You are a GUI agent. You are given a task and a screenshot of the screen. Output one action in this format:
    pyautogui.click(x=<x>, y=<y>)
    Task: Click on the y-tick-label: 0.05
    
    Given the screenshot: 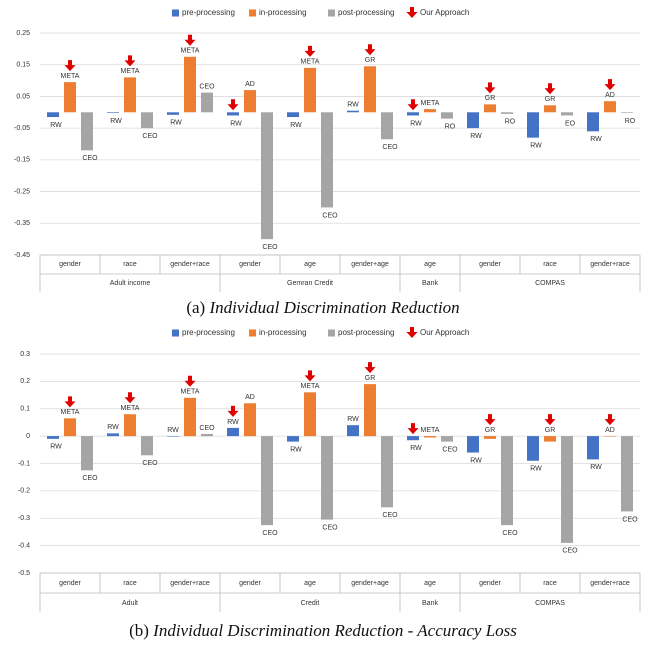 What is the action you would take?
    pyautogui.click(x=23, y=96)
    